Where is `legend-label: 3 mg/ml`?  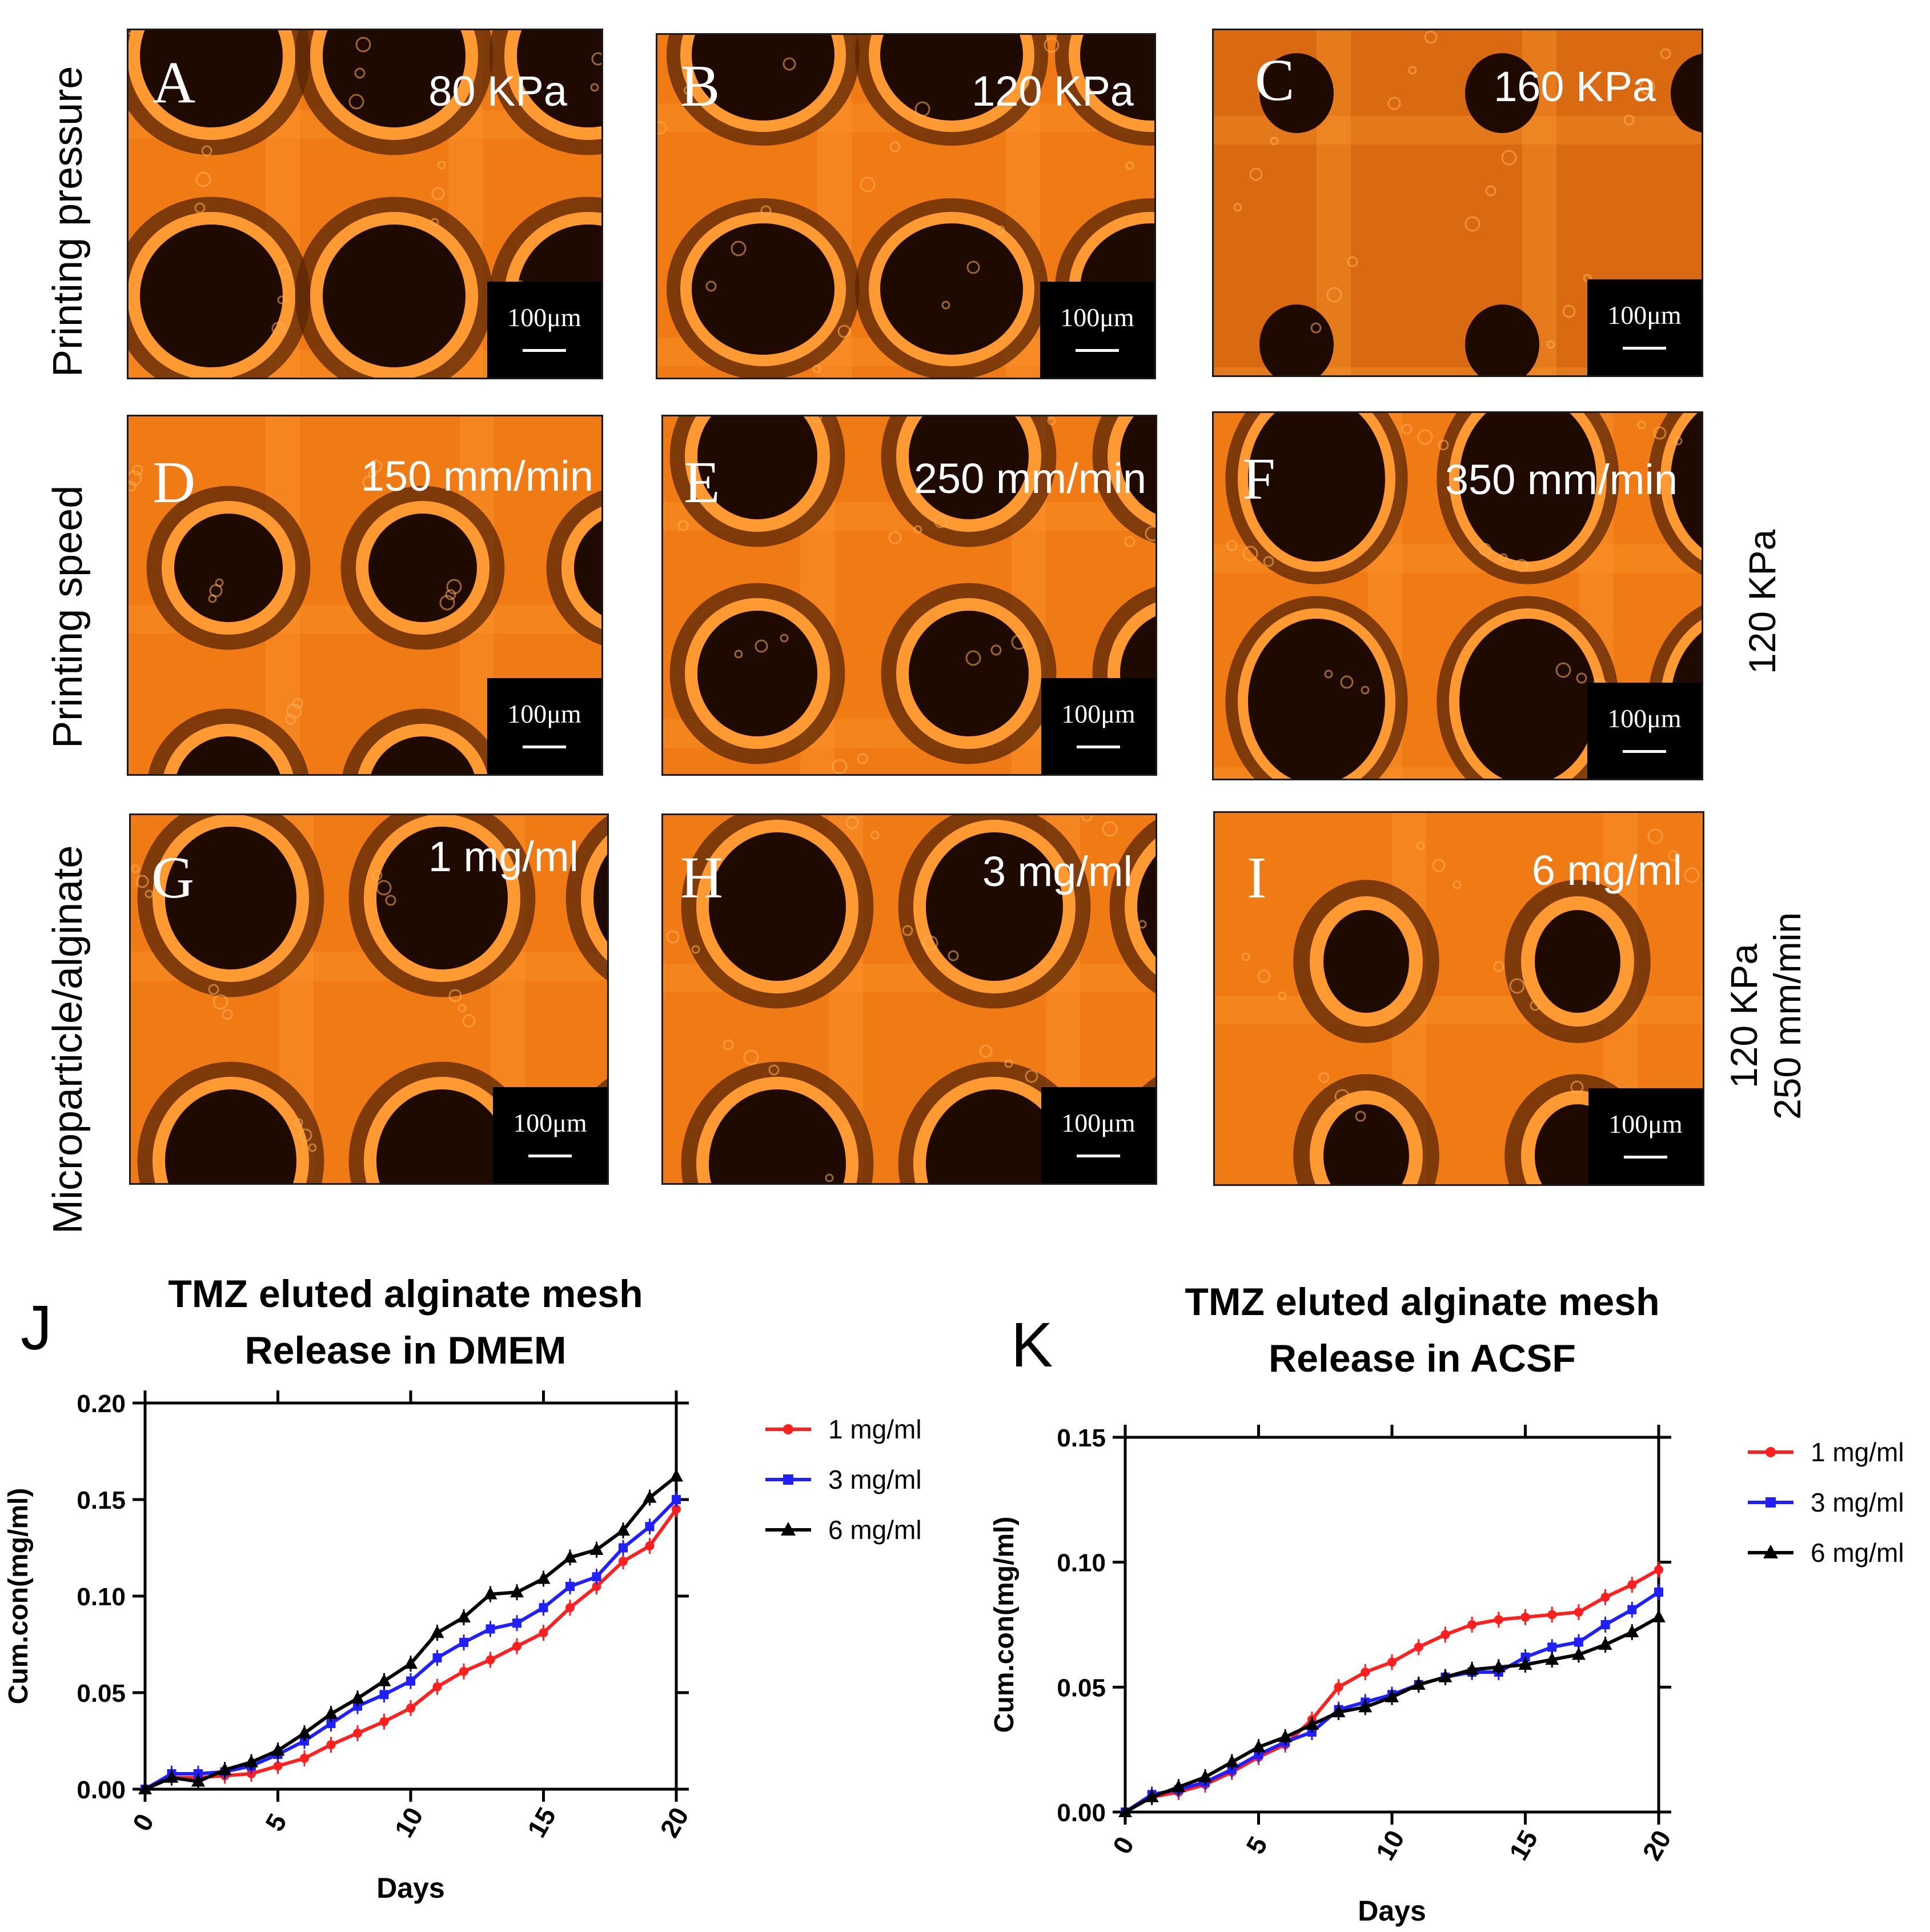 legend-label: 3 mg/ml is located at coordinates (875, 1479).